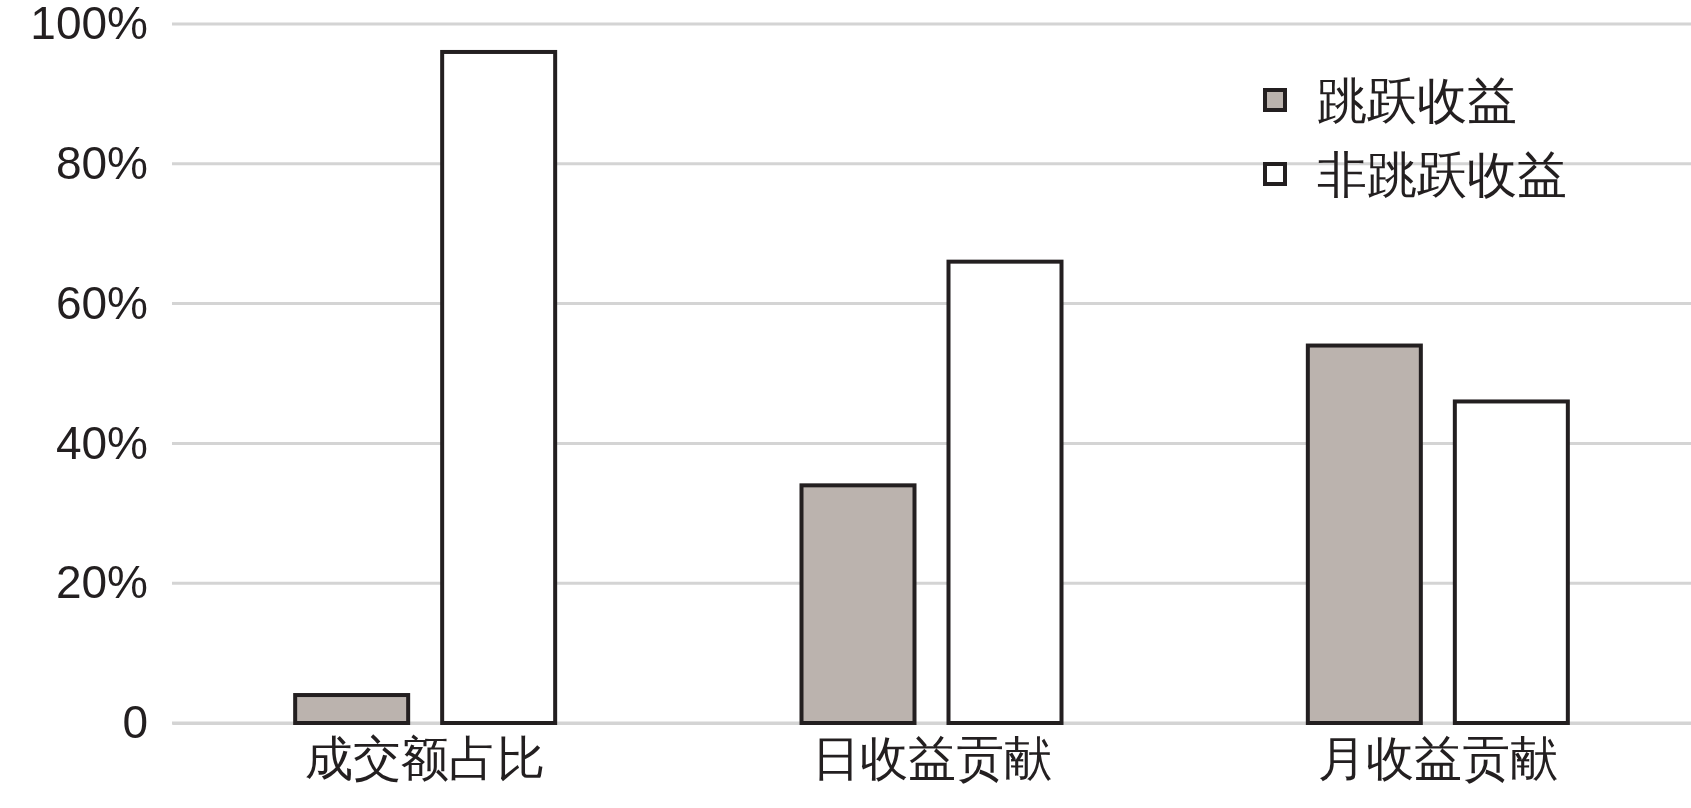 This screenshot has width=1691, height=808. I want to click on x-tick-label: 日收益贡献, so click(931, 759).